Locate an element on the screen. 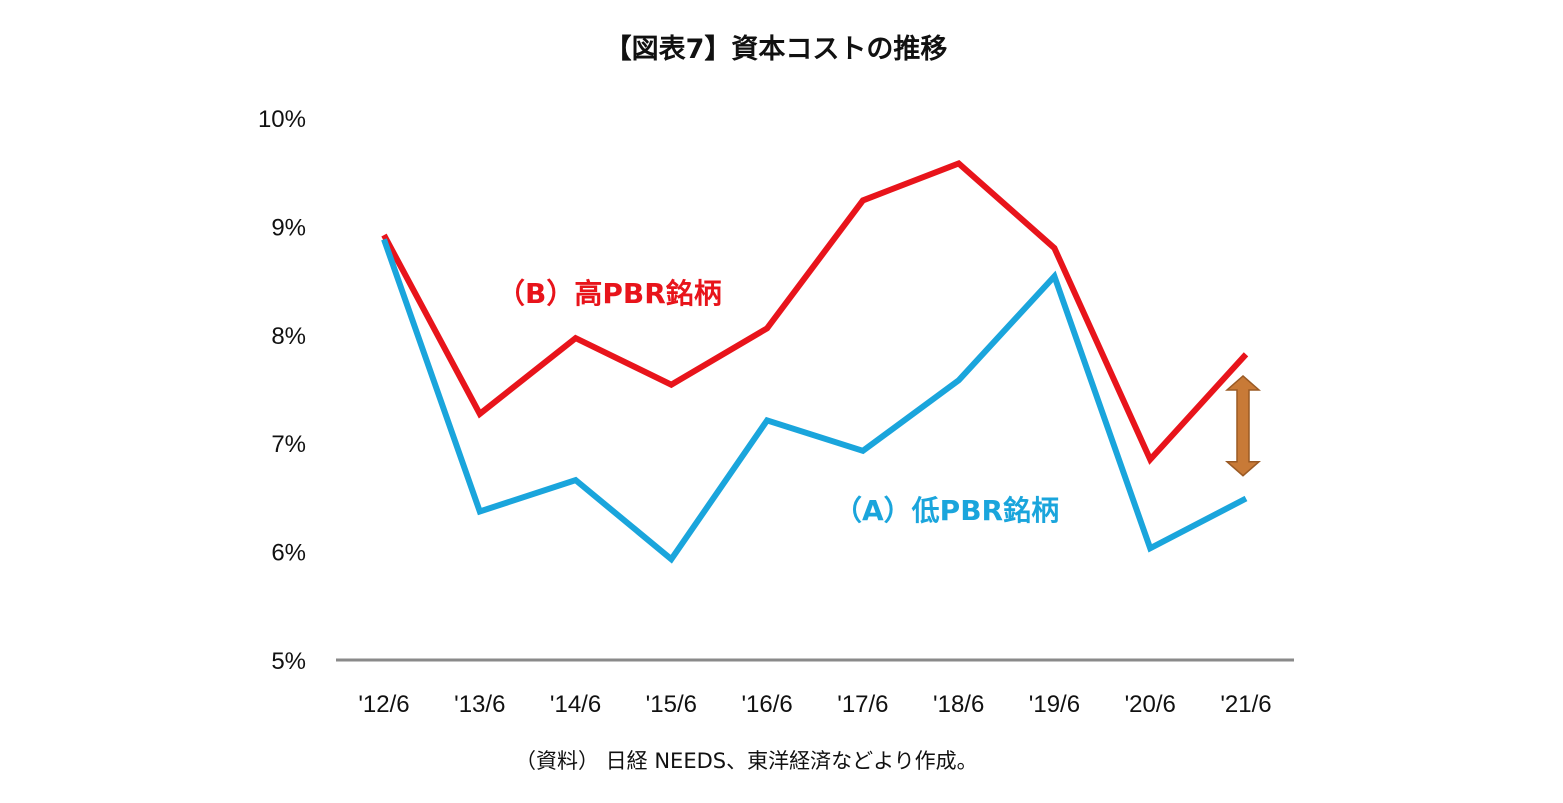 Image resolution: width=1563 pixels, height=803 pixels. annotation-layer is located at coordinates (1243, 425).